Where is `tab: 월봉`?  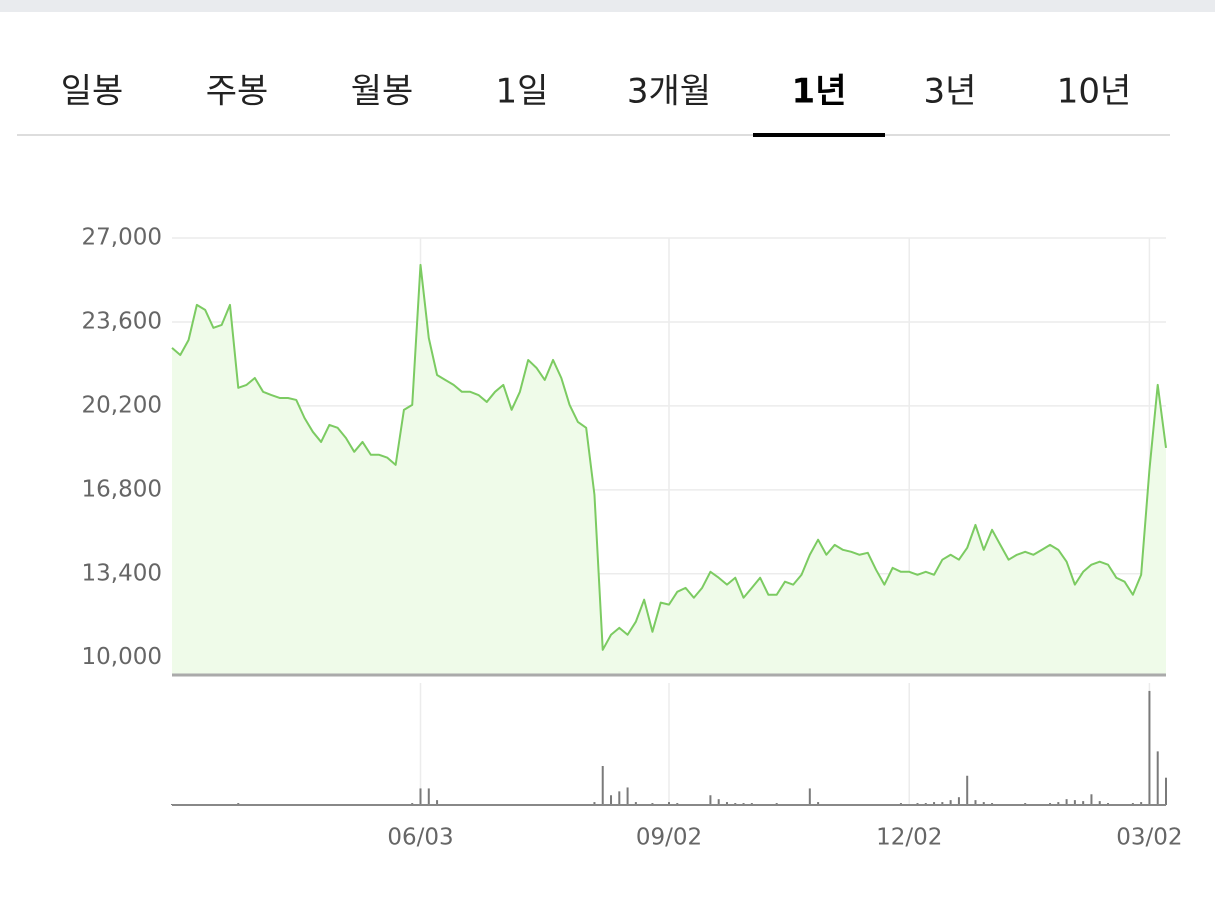 tab: 월봉 is located at coordinates (382, 92).